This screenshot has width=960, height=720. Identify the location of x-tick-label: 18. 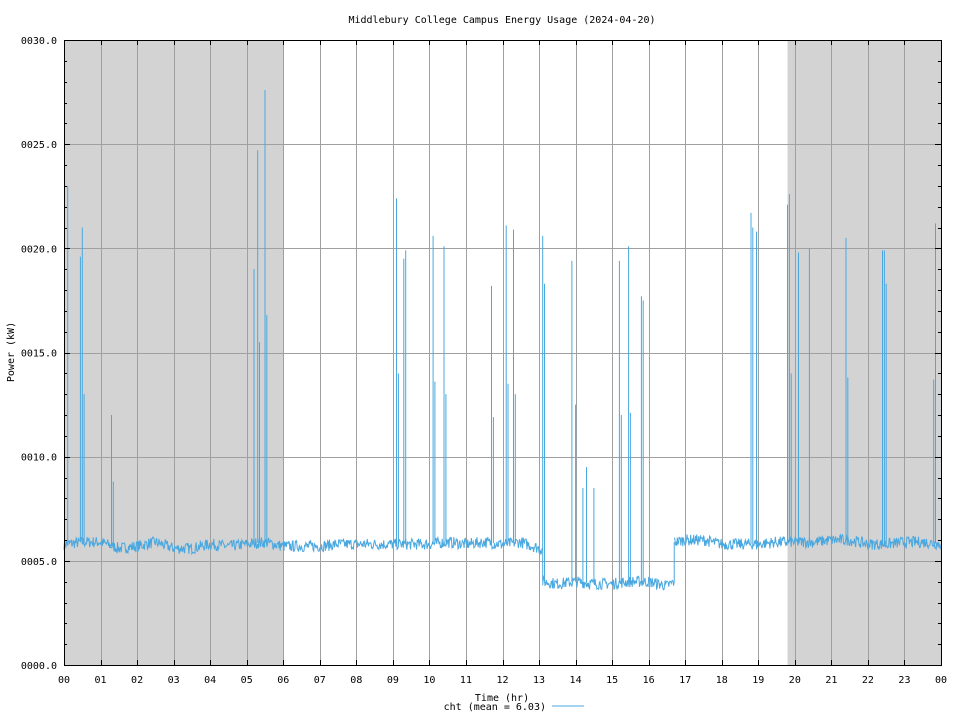
(722, 680).